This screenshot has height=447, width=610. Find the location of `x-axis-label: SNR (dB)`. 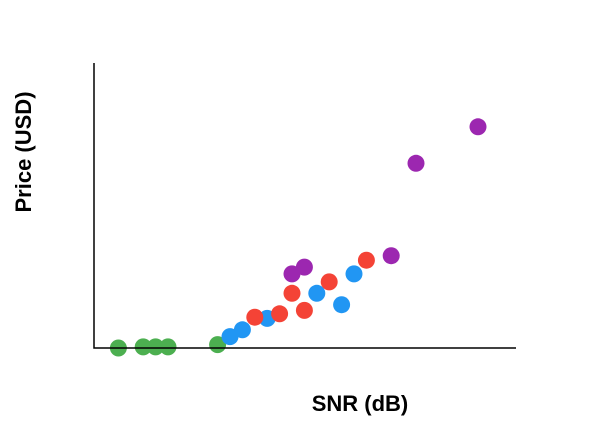

x-axis-label: SNR (dB) is located at coordinates (360, 403).